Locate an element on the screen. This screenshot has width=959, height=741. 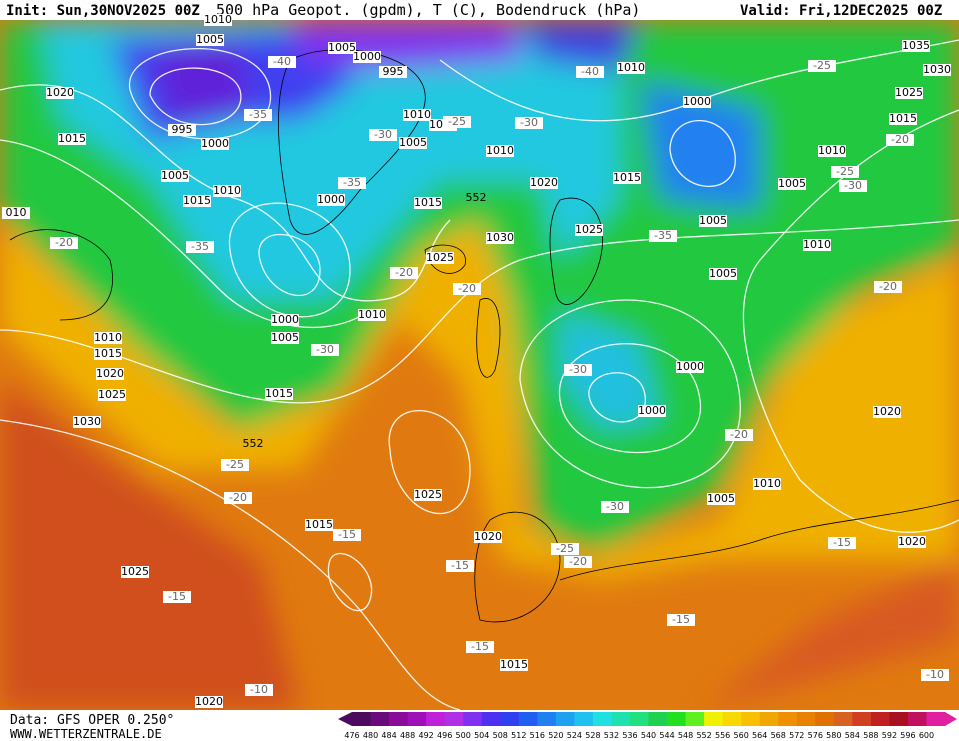
pressure-label: 010 is located at coordinates (16, 212).